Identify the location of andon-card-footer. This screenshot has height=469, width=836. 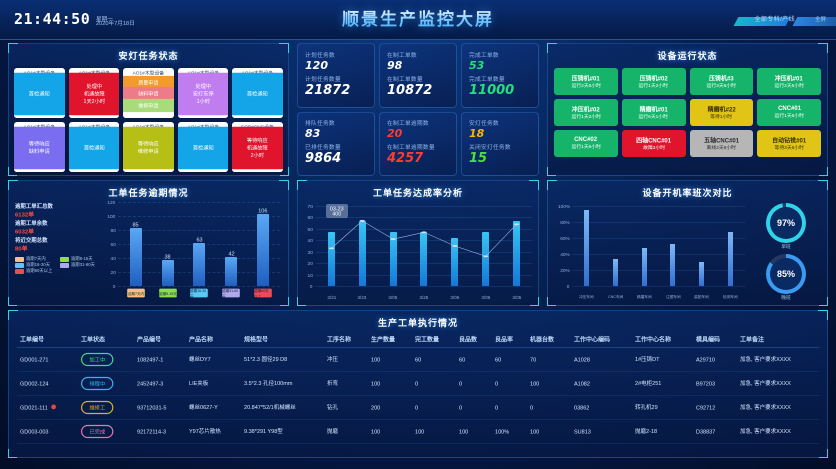
(148, 114).